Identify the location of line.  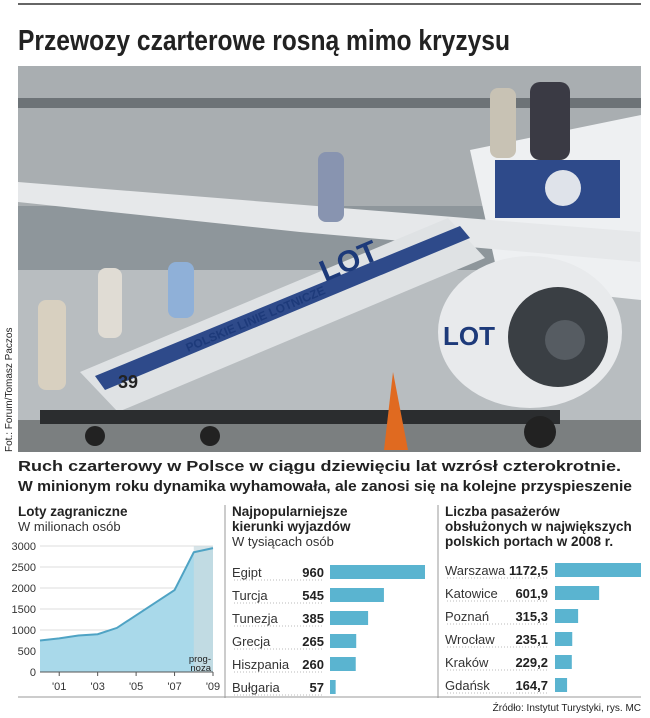
(126, 594).